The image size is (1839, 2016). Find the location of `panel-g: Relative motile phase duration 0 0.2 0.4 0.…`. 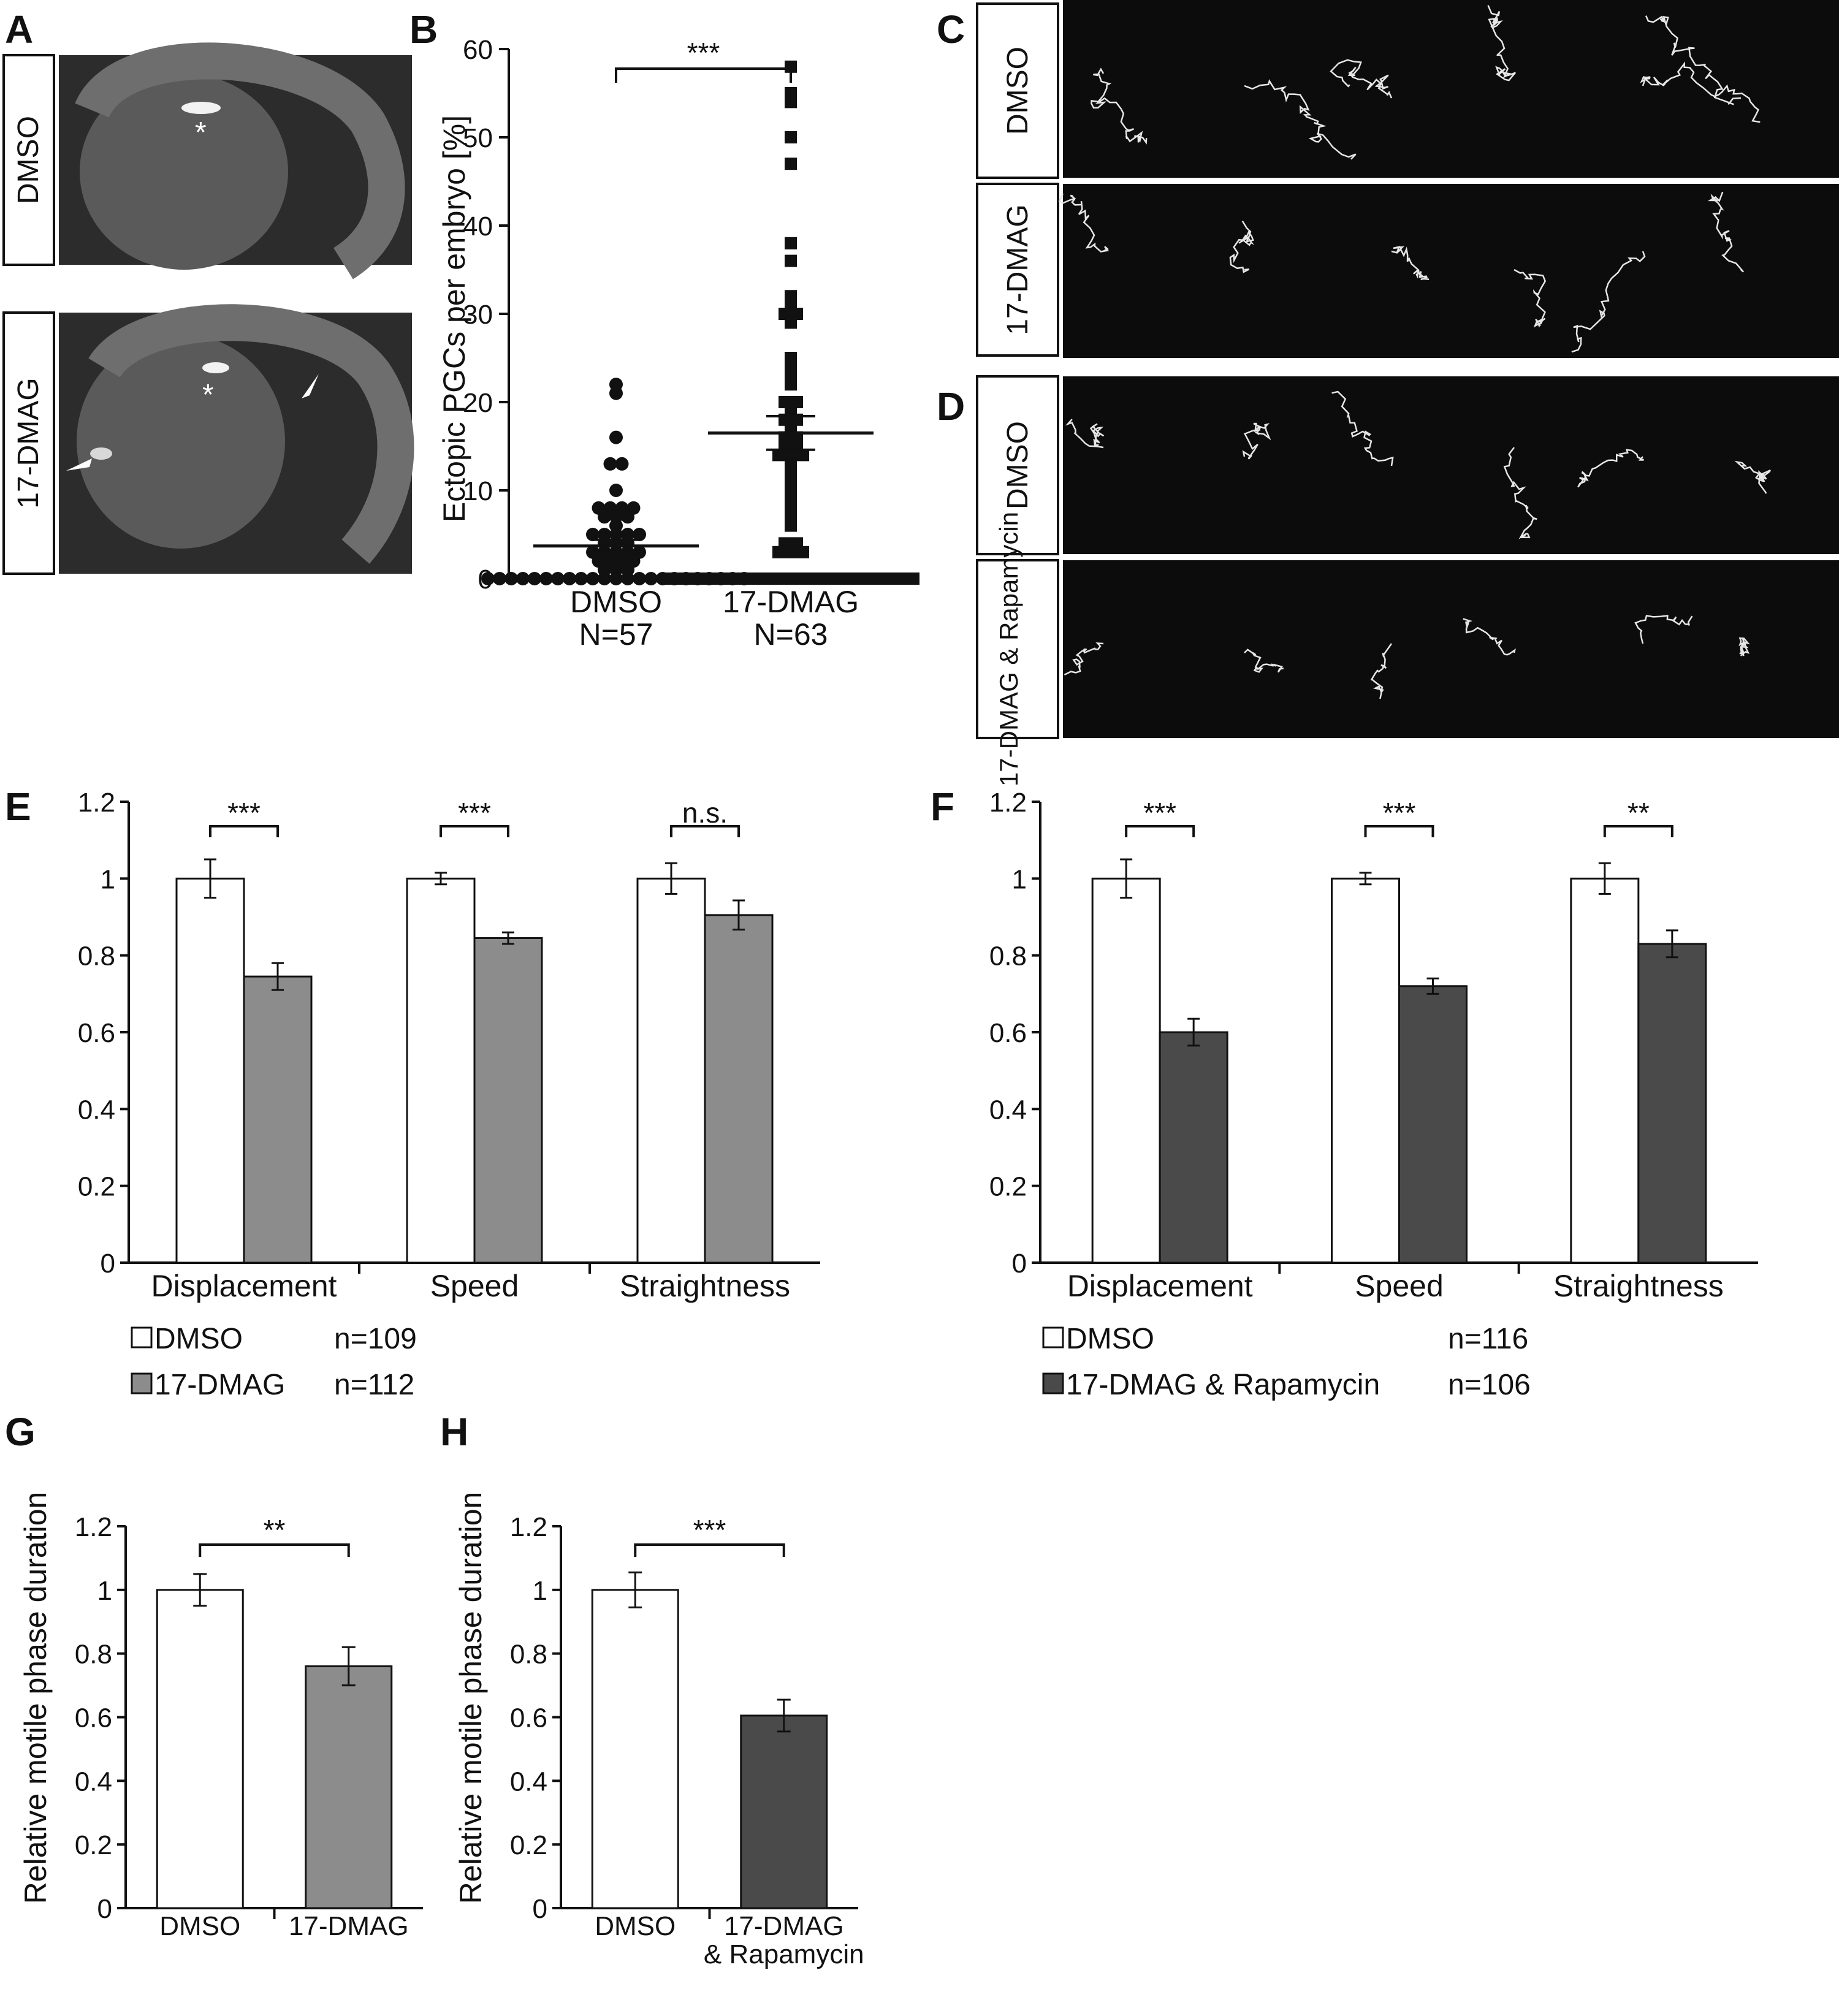

panel-g: Relative motile phase duration 0 0.2 0.4 0.… is located at coordinates (220, 1754).